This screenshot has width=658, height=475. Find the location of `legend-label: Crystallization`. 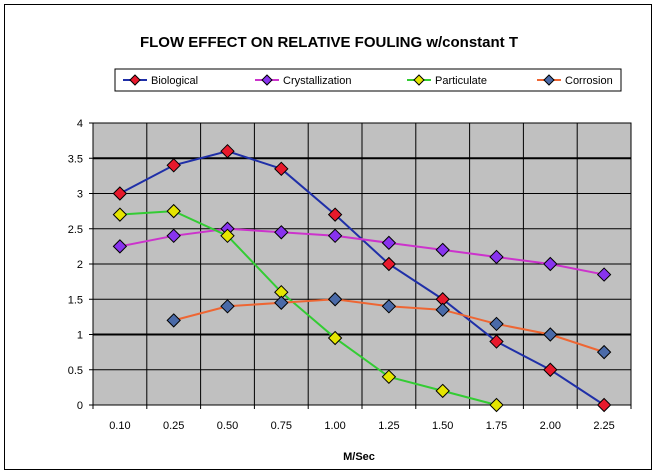

legend-label: Crystallization is located at coordinates (317, 81).